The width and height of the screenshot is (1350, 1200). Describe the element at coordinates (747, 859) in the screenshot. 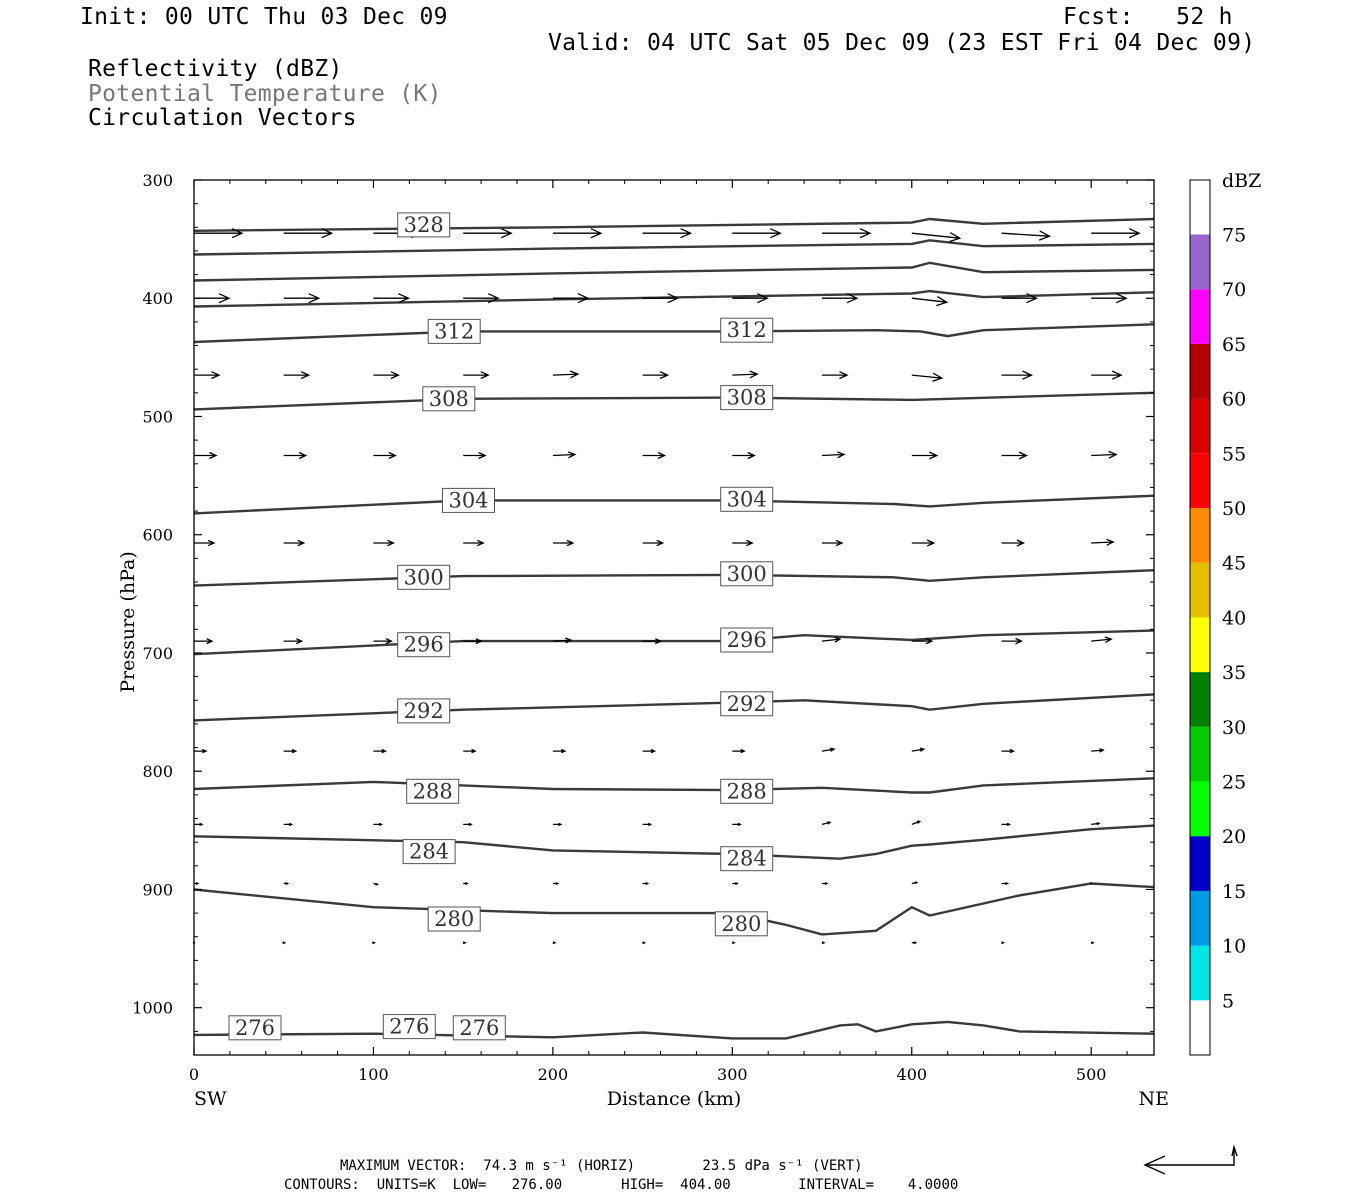

I see `contour-label-284: 284` at that location.